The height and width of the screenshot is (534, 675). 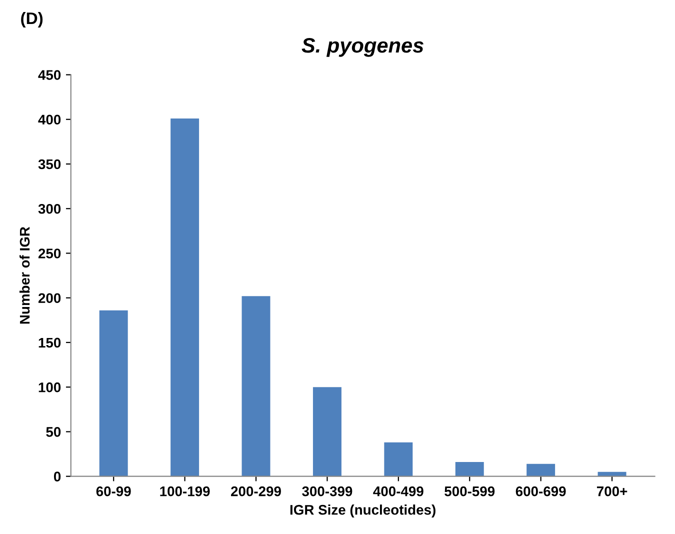 I want to click on y-tick-label: 450, so click(x=49, y=75).